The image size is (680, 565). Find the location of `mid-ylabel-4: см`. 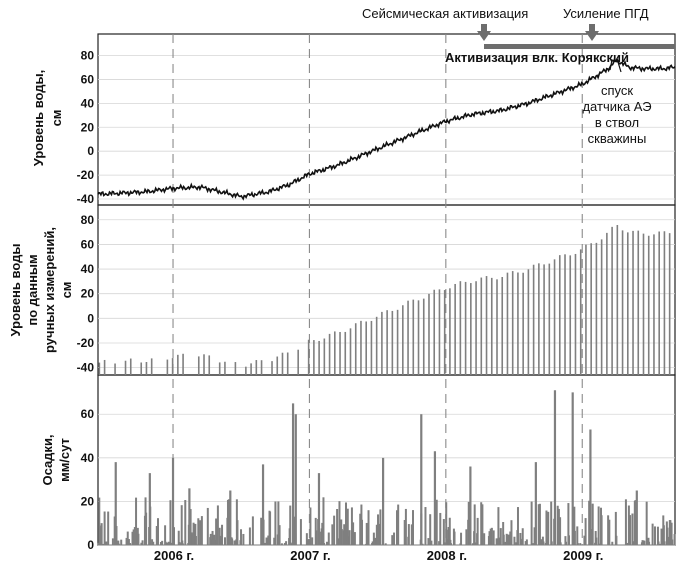

mid-ylabel-4: см is located at coordinates (66, 290).